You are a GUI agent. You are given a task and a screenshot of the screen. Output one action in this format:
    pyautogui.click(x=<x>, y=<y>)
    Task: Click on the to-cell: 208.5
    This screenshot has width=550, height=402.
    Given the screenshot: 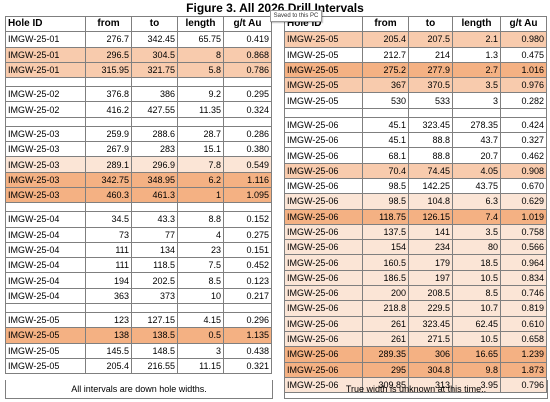 What is the action you would take?
    pyautogui.click(x=430, y=293)
    